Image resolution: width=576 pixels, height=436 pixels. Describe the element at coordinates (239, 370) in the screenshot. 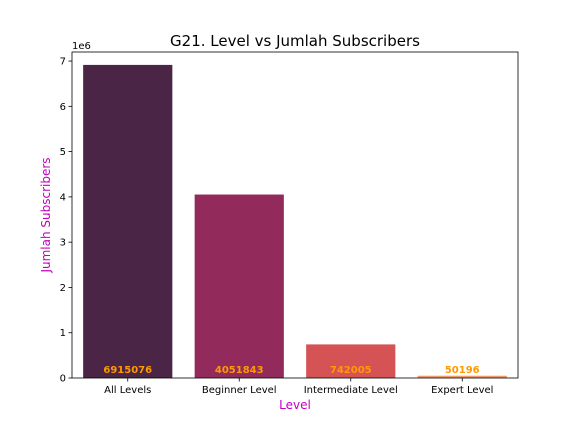

I see `bar-value-label-1: 4051843` at that location.